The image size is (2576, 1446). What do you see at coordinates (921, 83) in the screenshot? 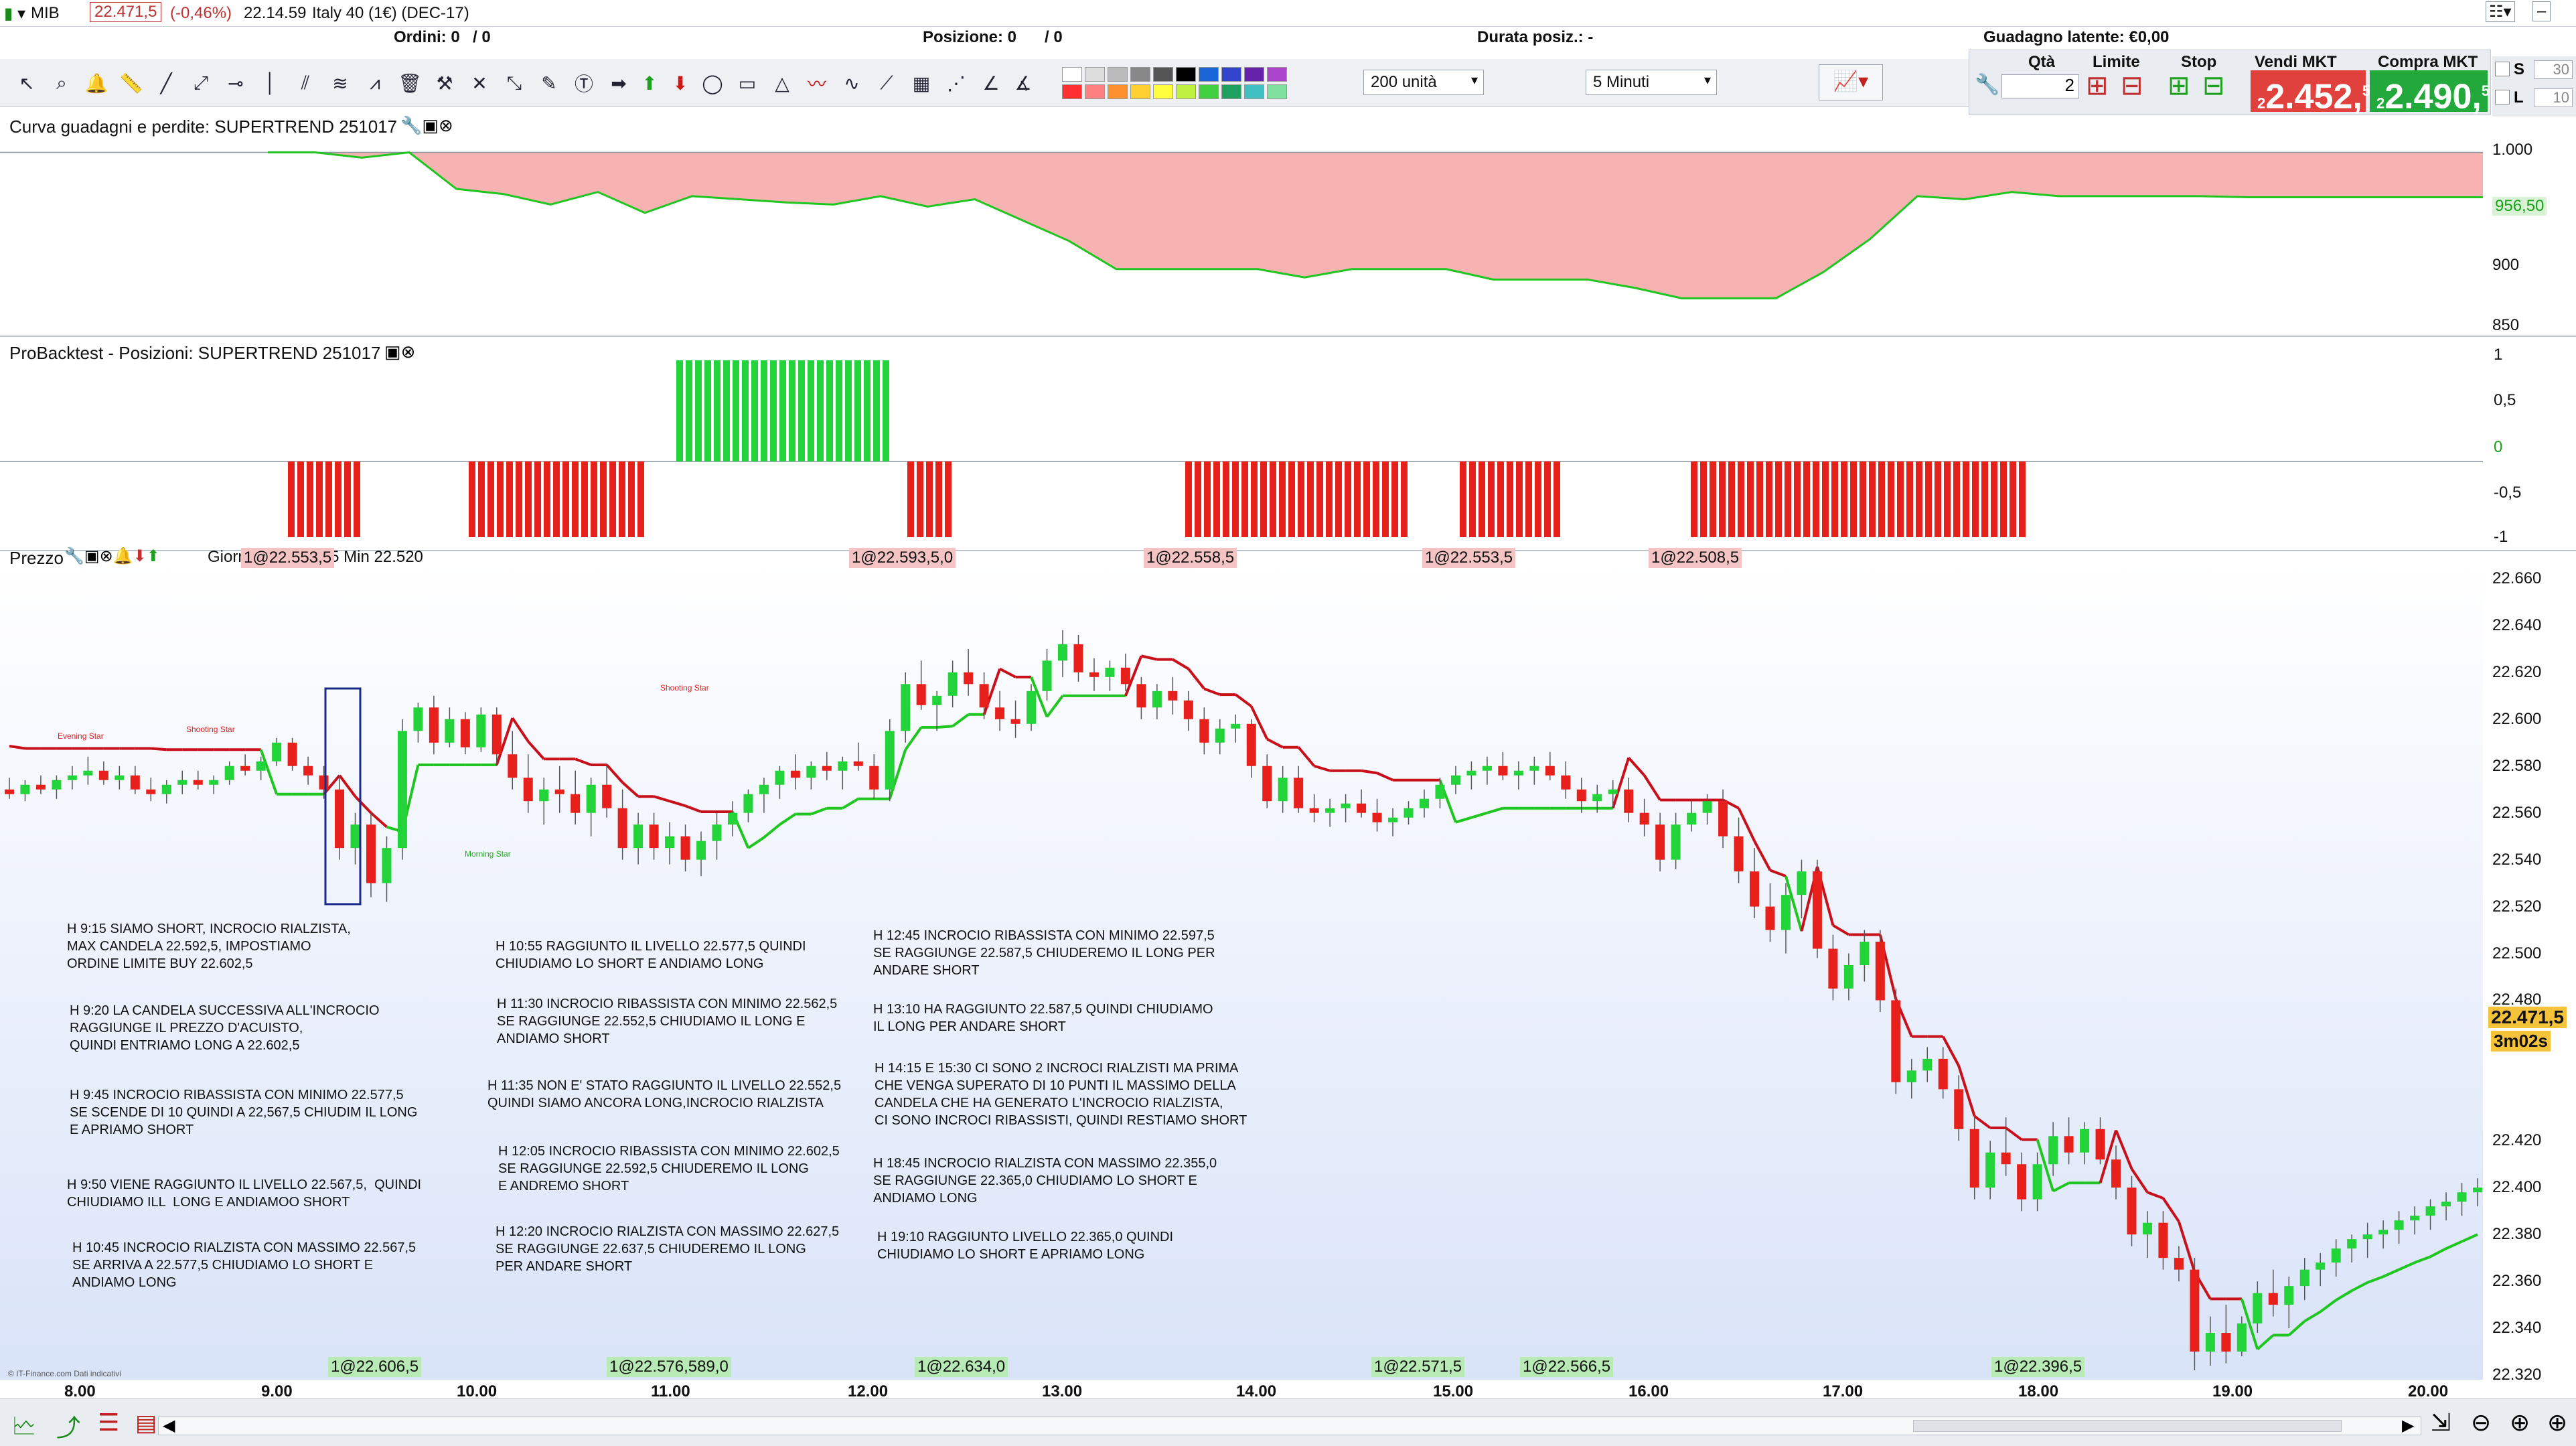
I see `grid-icon: ▦` at bounding box center [921, 83].